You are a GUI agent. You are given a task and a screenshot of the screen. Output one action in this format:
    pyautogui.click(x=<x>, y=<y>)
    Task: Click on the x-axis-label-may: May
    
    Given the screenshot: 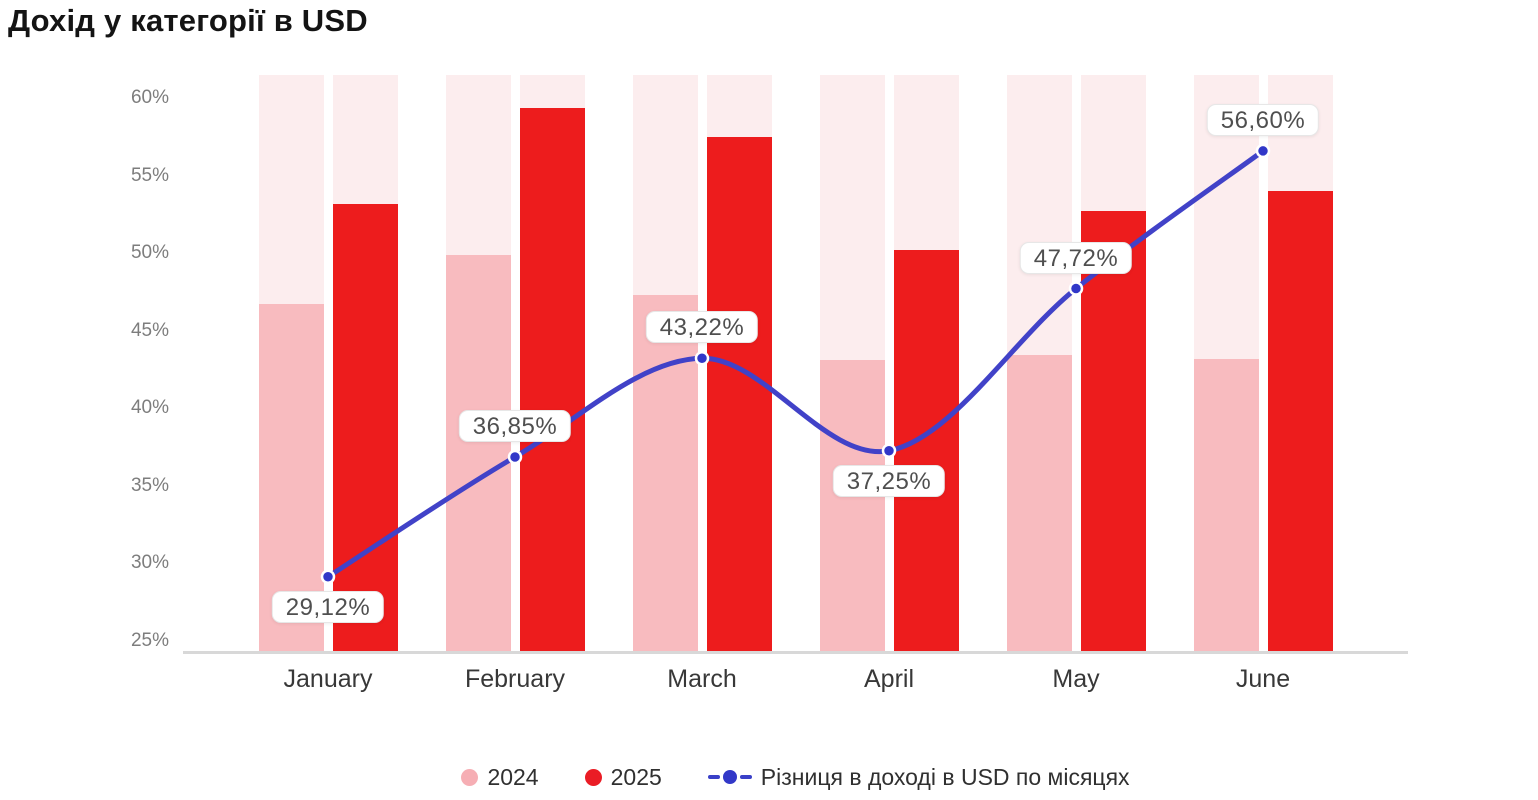 What is the action you would take?
    pyautogui.click(x=1076, y=679)
    